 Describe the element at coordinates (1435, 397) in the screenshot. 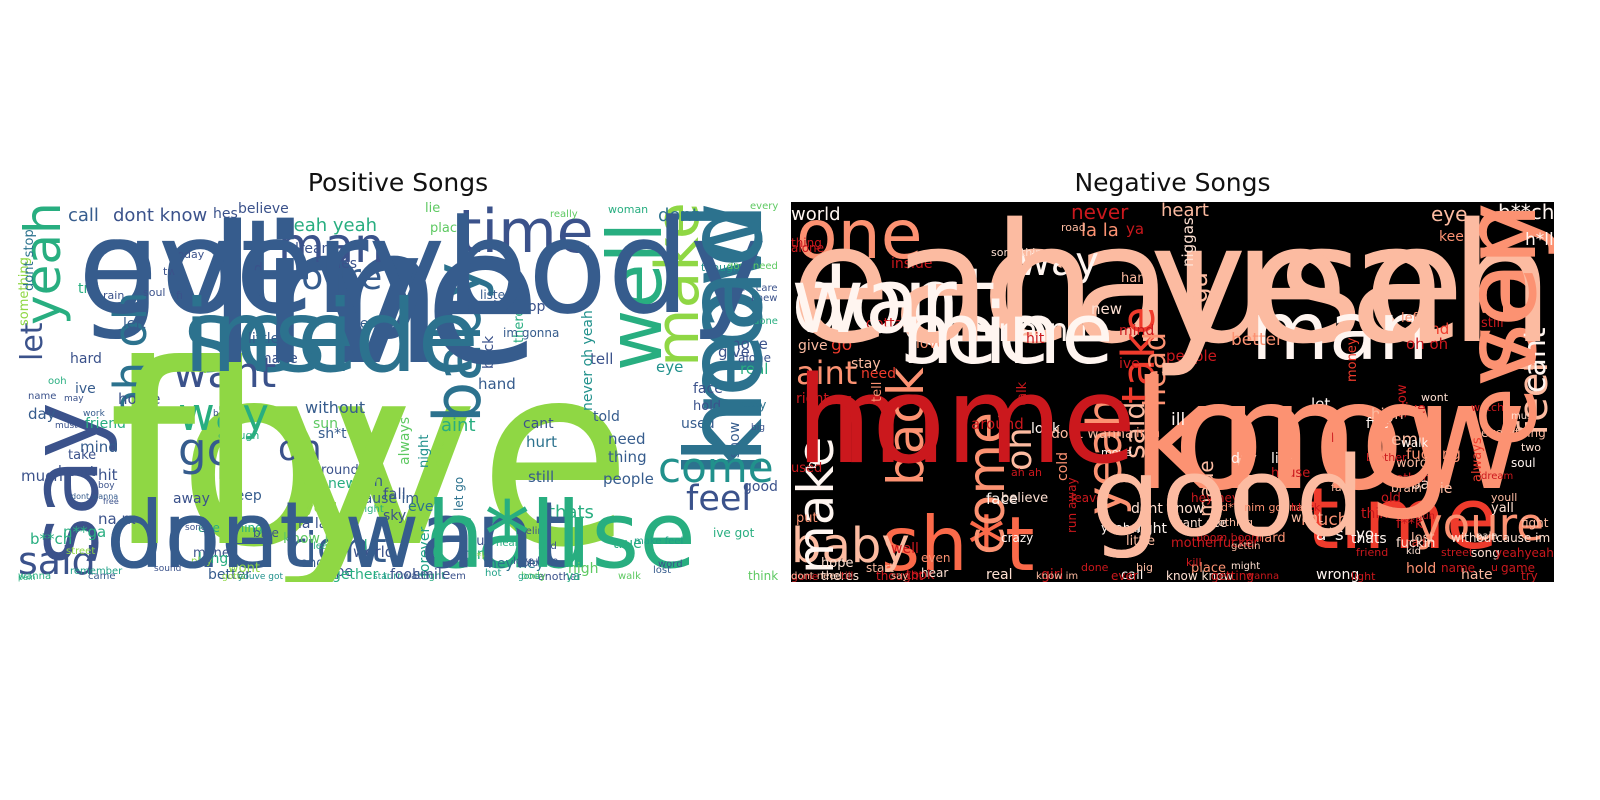

I see `word-wont: wont` at that location.